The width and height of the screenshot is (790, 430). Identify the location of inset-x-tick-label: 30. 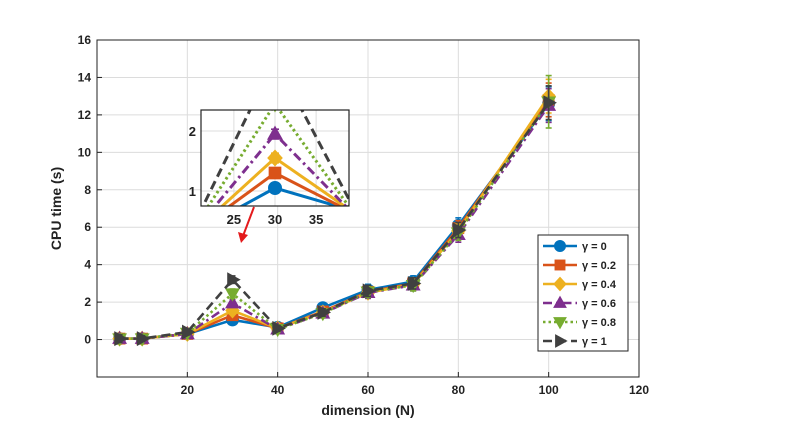
(275, 219).